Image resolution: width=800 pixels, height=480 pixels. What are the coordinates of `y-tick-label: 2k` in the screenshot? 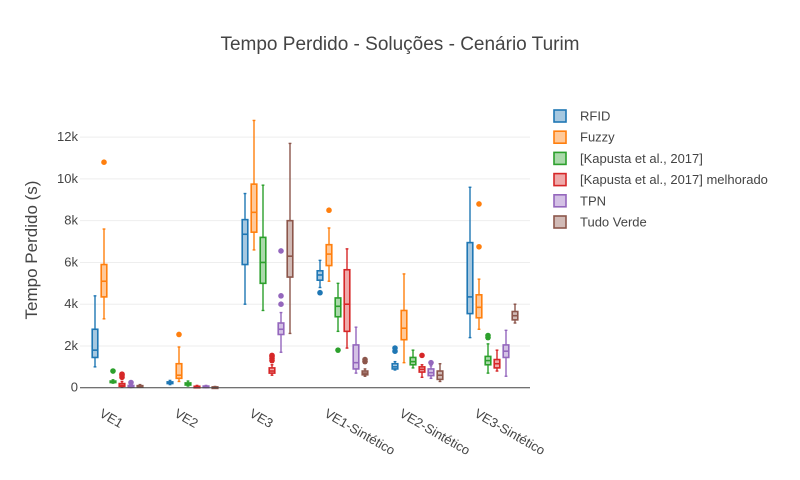 It's located at (71, 345).